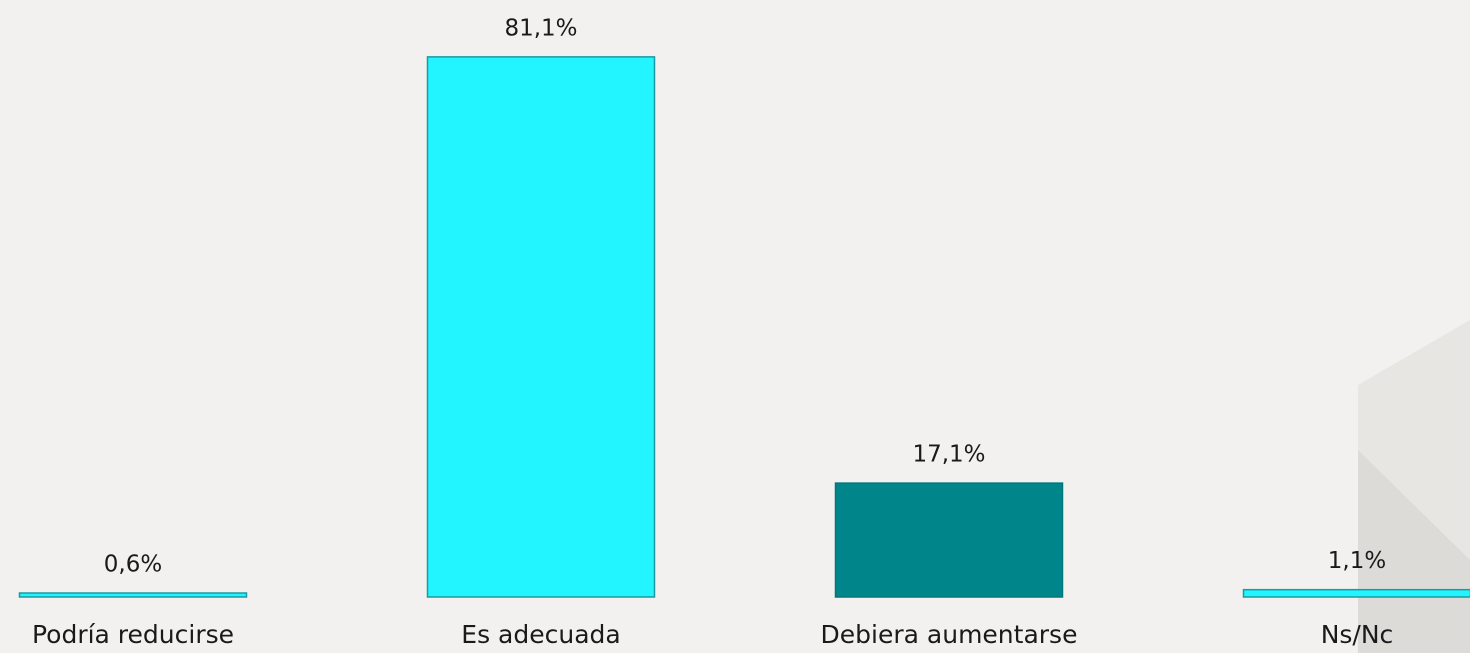 This screenshot has height=653, width=1470. What do you see at coordinates (540, 634) in the screenshot?
I see `x-tick-label: Es adecuada` at bounding box center [540, 634].